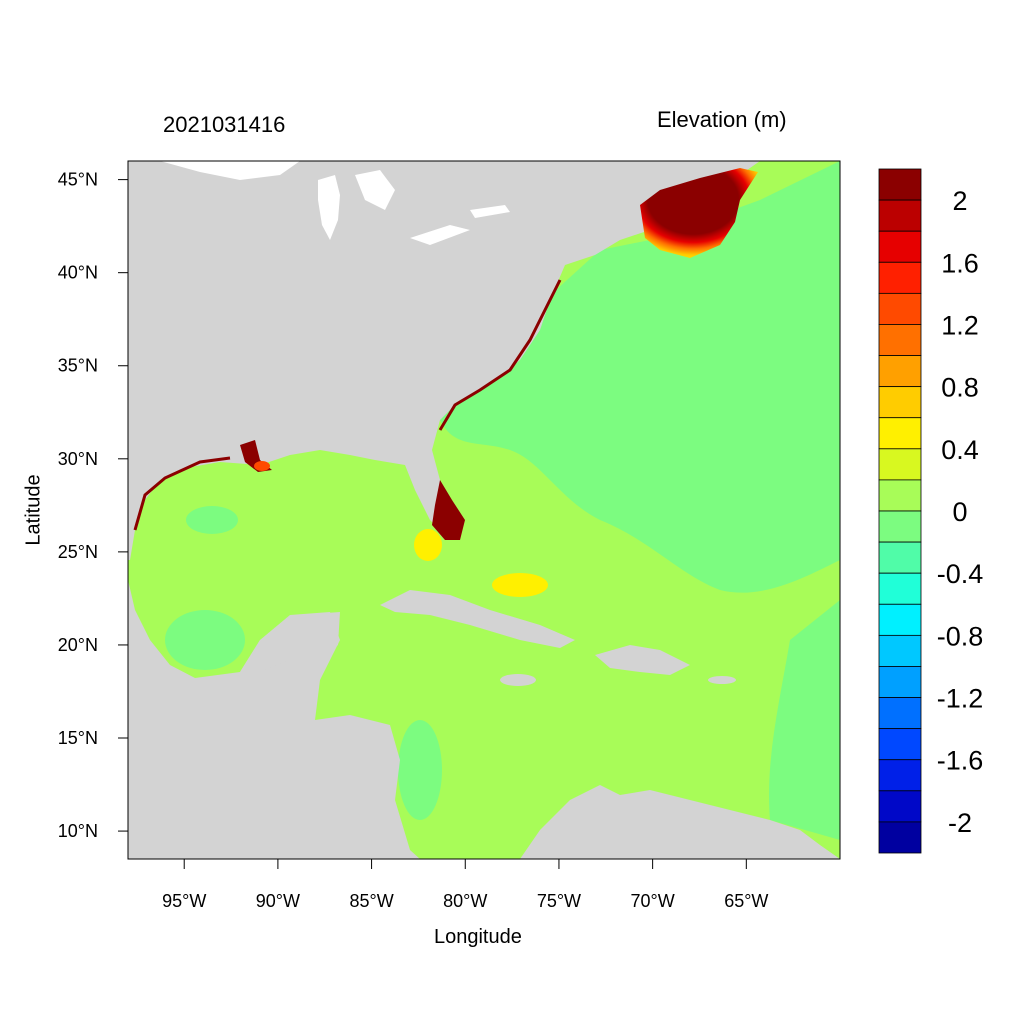  I want to click on lake-superior, so click(230, 170).